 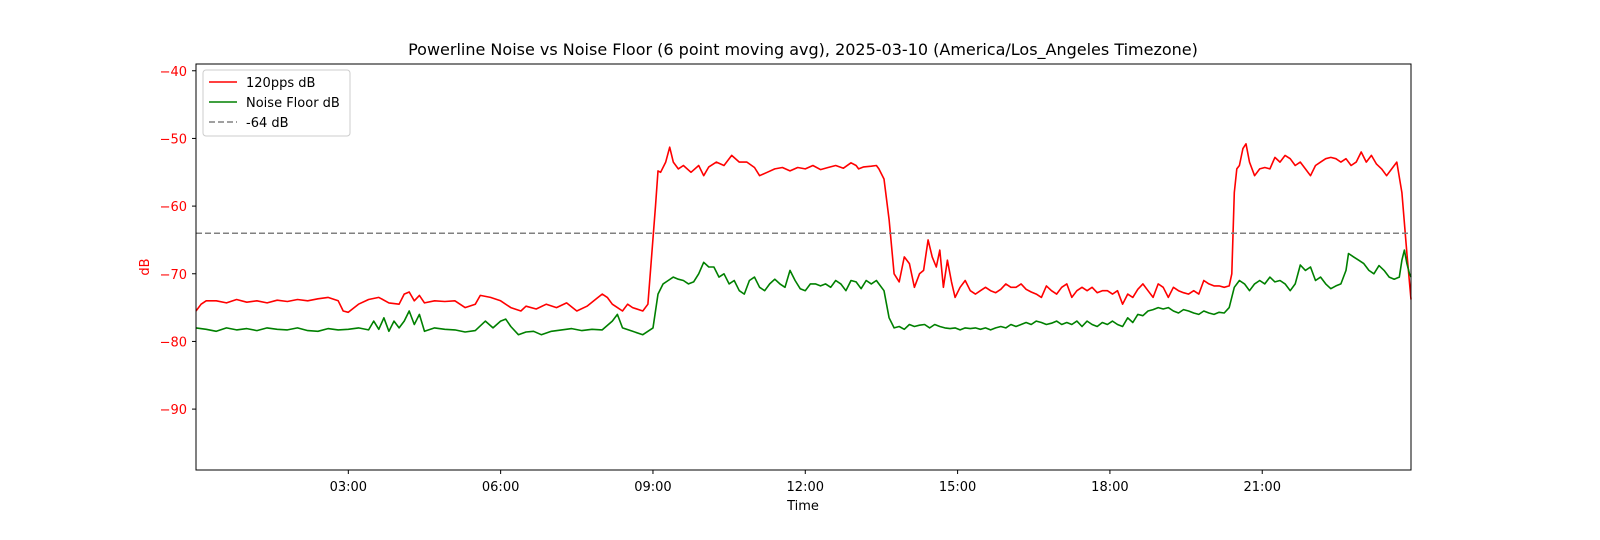 I want to click on x-tick-label: 21:00, so click(x=1262, y=487).